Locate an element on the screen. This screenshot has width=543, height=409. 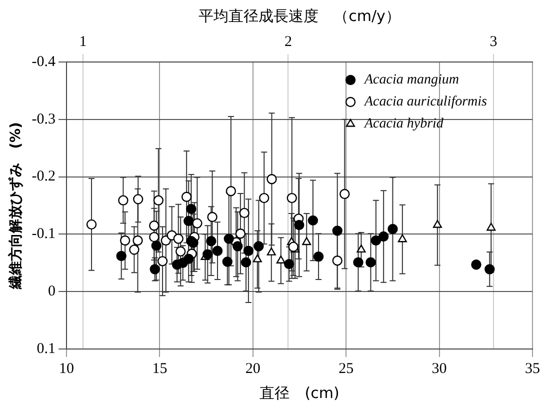
y-tick-label: 0.1 is located at coordinates (46, 348).